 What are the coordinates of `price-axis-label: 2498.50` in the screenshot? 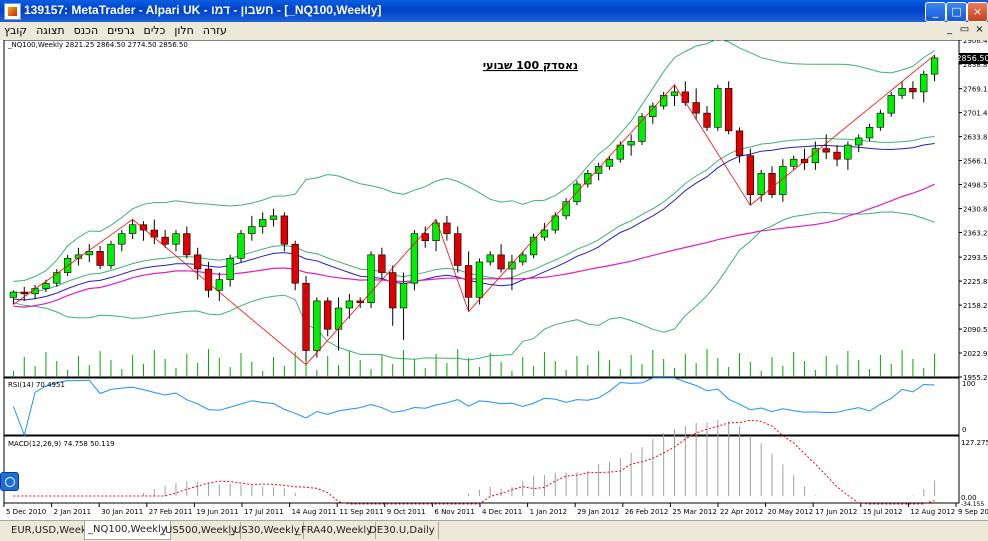 It's located at (975, 186).